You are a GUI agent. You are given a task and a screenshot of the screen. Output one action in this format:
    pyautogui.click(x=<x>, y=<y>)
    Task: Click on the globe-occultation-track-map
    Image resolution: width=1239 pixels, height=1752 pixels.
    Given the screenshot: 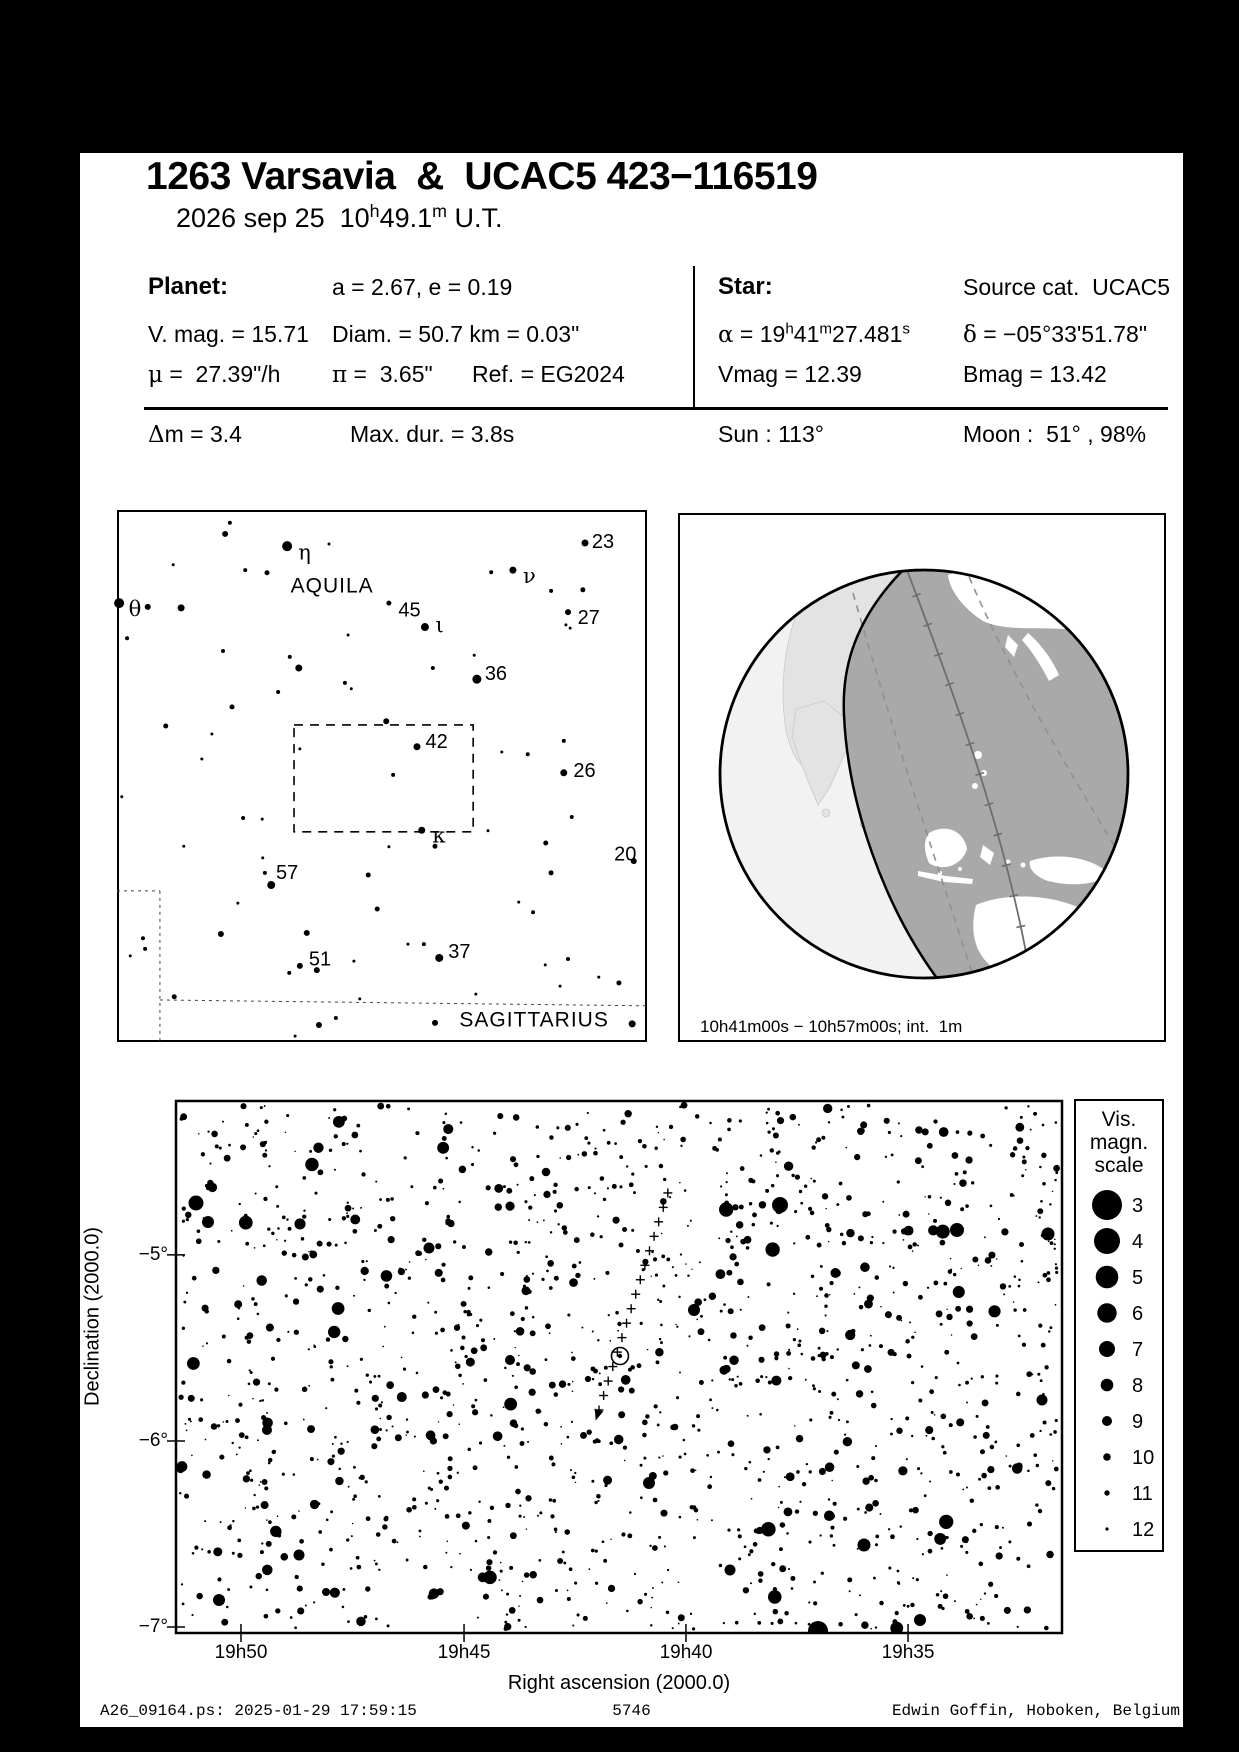 What is the action you would take?
    pyautogui.click(x=922, y=777)
    